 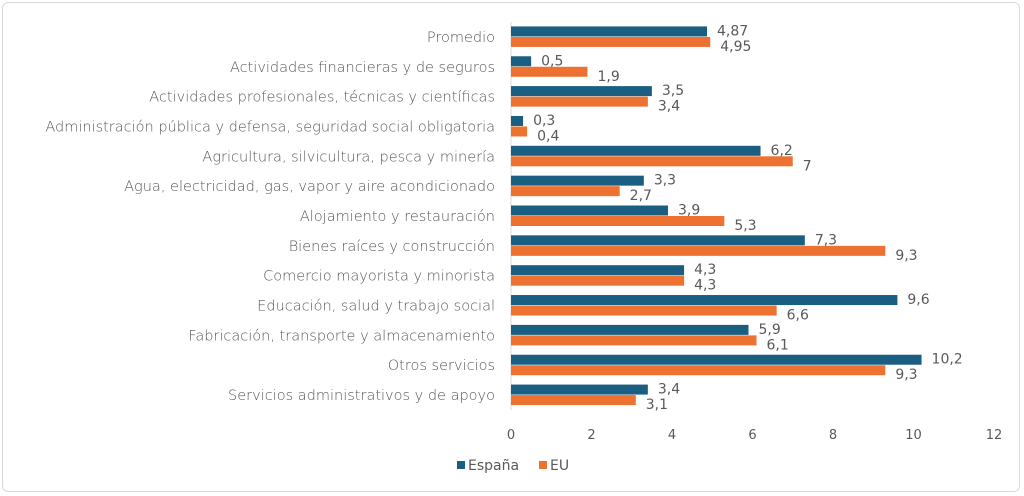 What do you see at coordinates (591, 435) in the screenshot?
I see `x-tick-label: 2` at bounding box center [591, 435].